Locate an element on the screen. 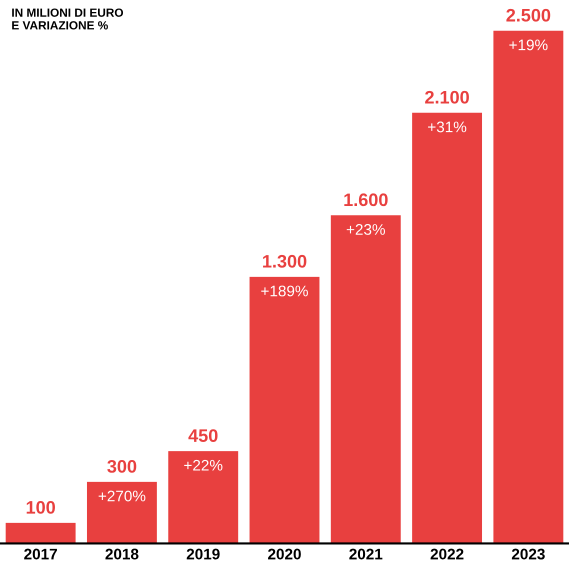  x-tick-label: 2019 is located at coordinates (203, 554).